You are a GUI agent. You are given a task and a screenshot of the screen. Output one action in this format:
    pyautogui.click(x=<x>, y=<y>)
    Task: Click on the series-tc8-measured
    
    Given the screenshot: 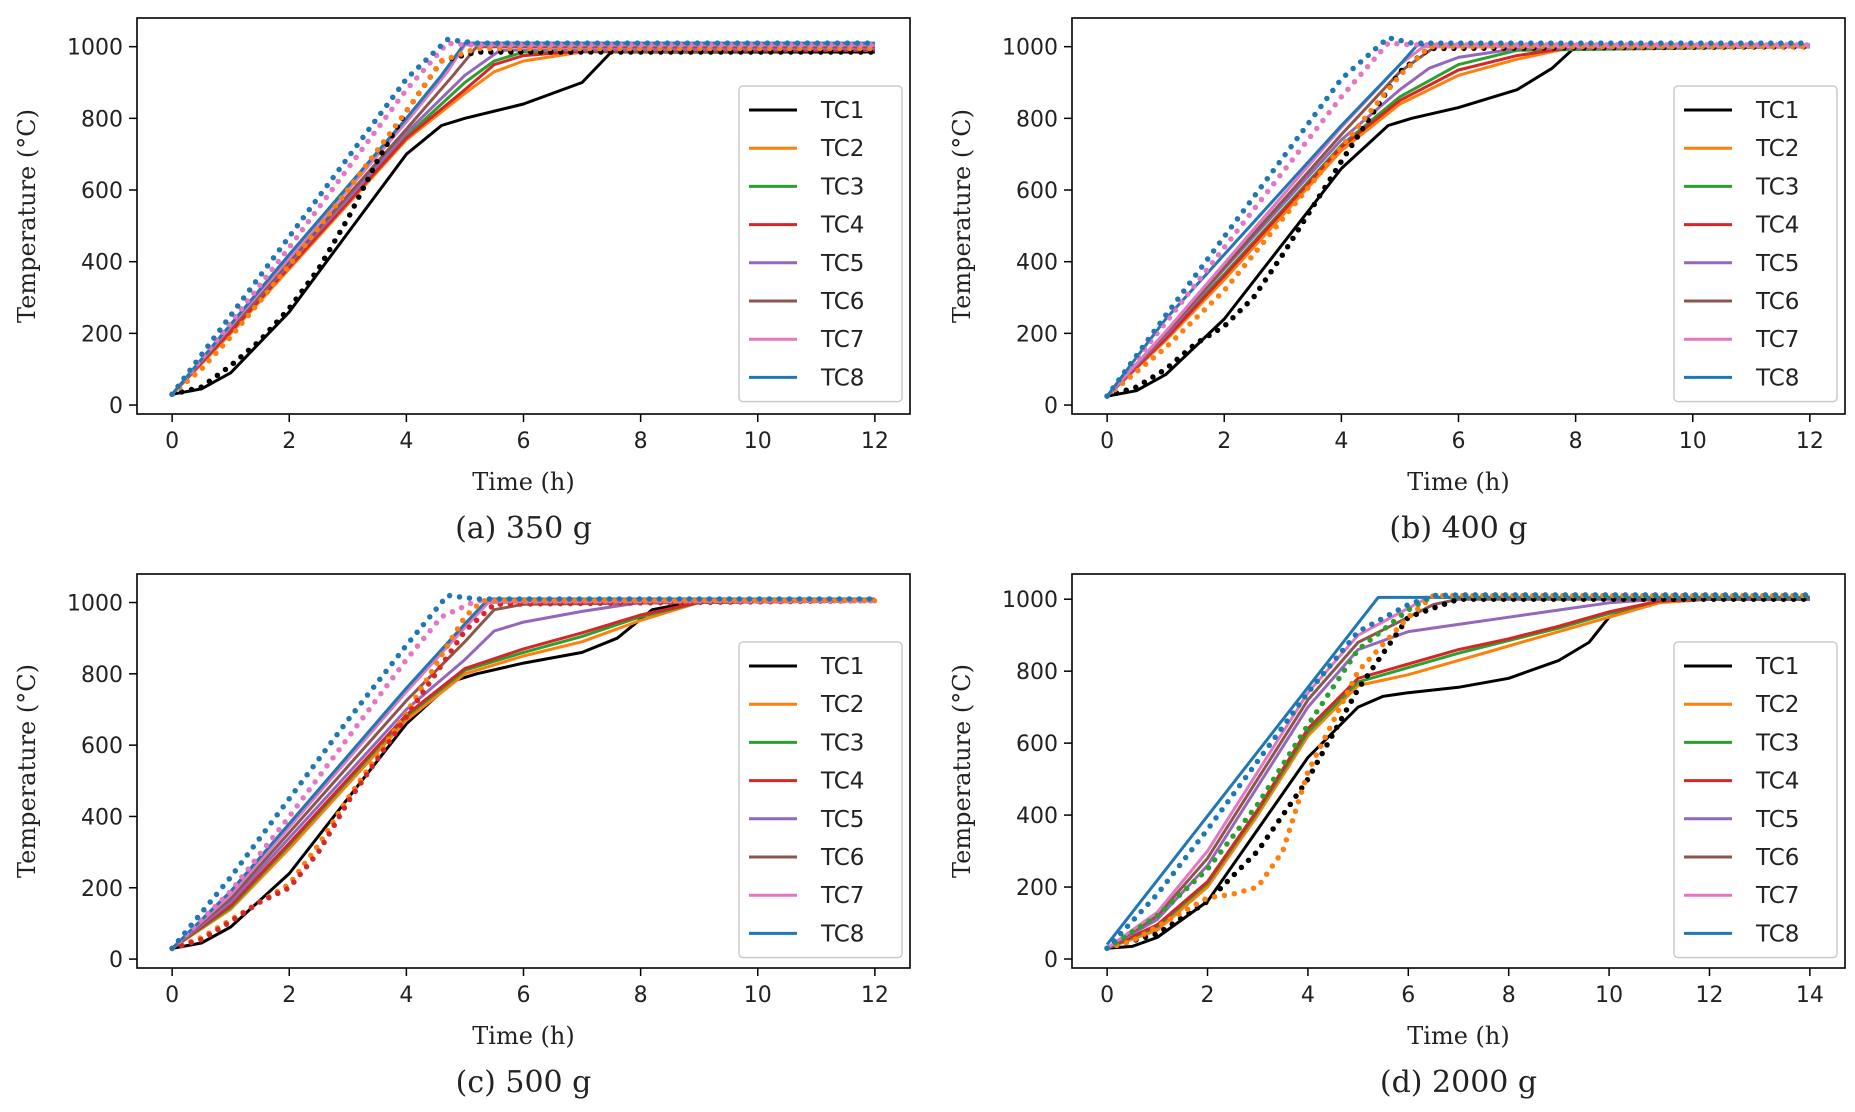 What is the action you would take?
    pyautogui.click(x=523, y=772)
    